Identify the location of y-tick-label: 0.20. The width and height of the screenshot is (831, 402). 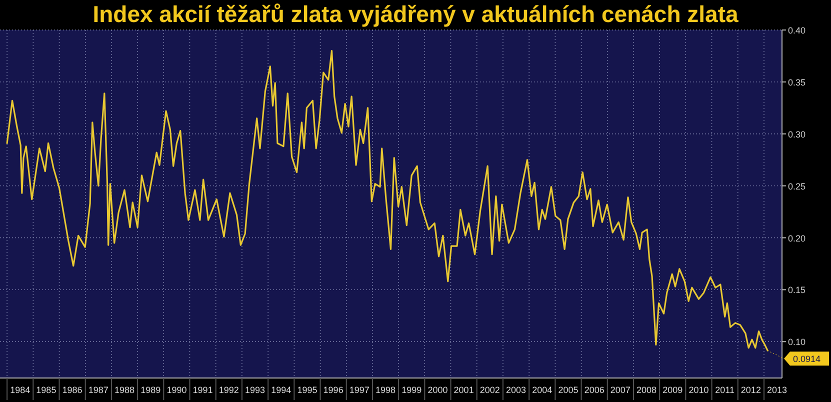
(797, 238).